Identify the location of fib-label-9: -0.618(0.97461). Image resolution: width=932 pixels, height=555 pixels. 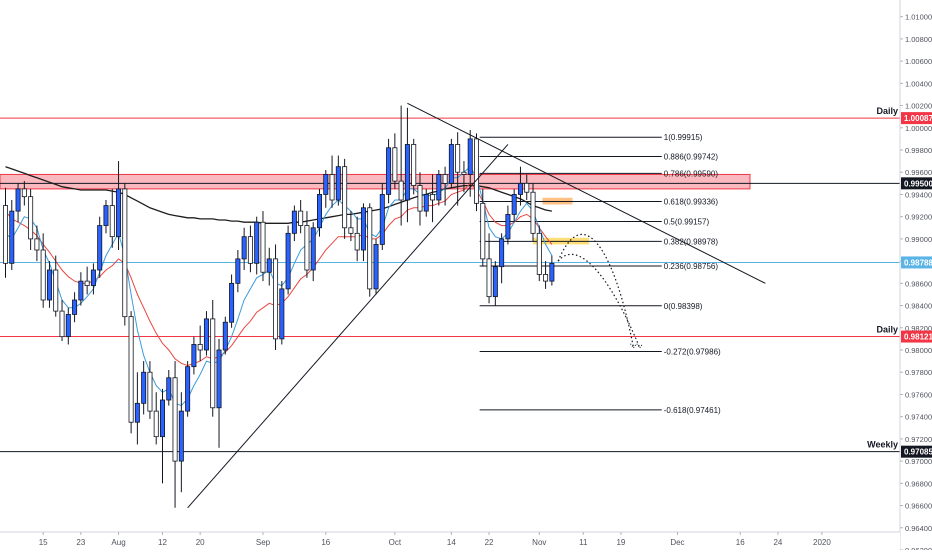
(692, 410).